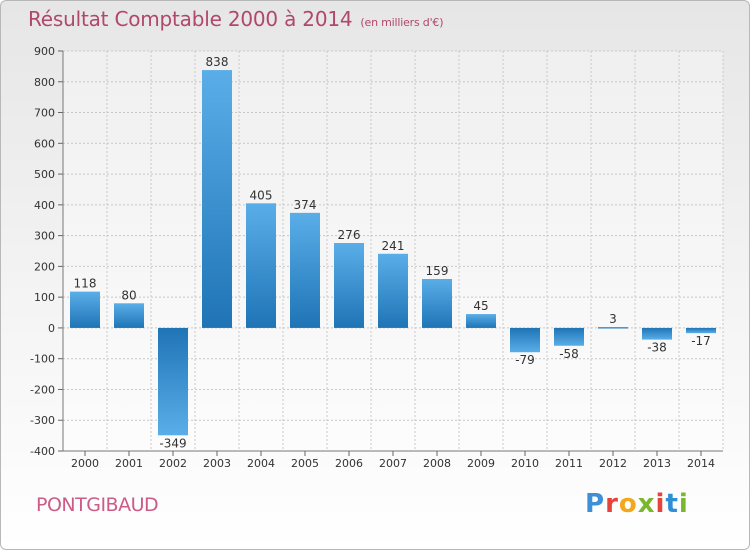 The width and height of the screenshot is (750, 550). What do you see at coordinates (44, 266) in the screenshot?
I see `y-tick-label: 200` at bounding box center [44, 266].